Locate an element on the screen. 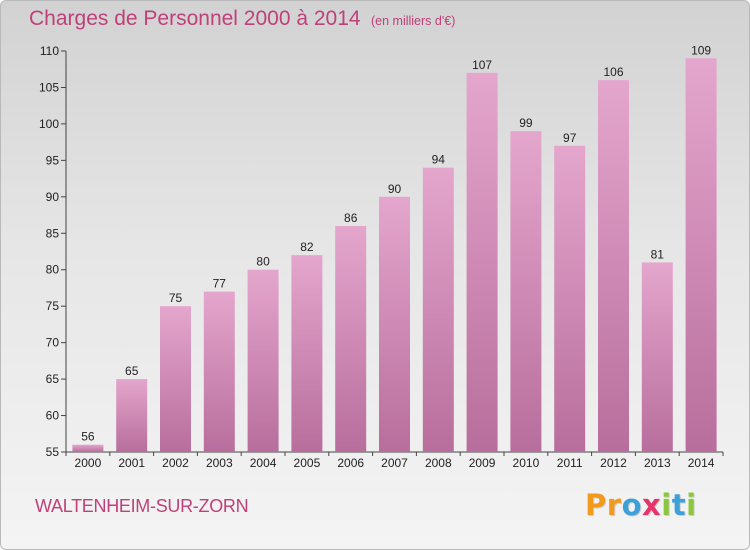 The image size is (750, 550). bar-2000 is located at coordinates (88, 448).